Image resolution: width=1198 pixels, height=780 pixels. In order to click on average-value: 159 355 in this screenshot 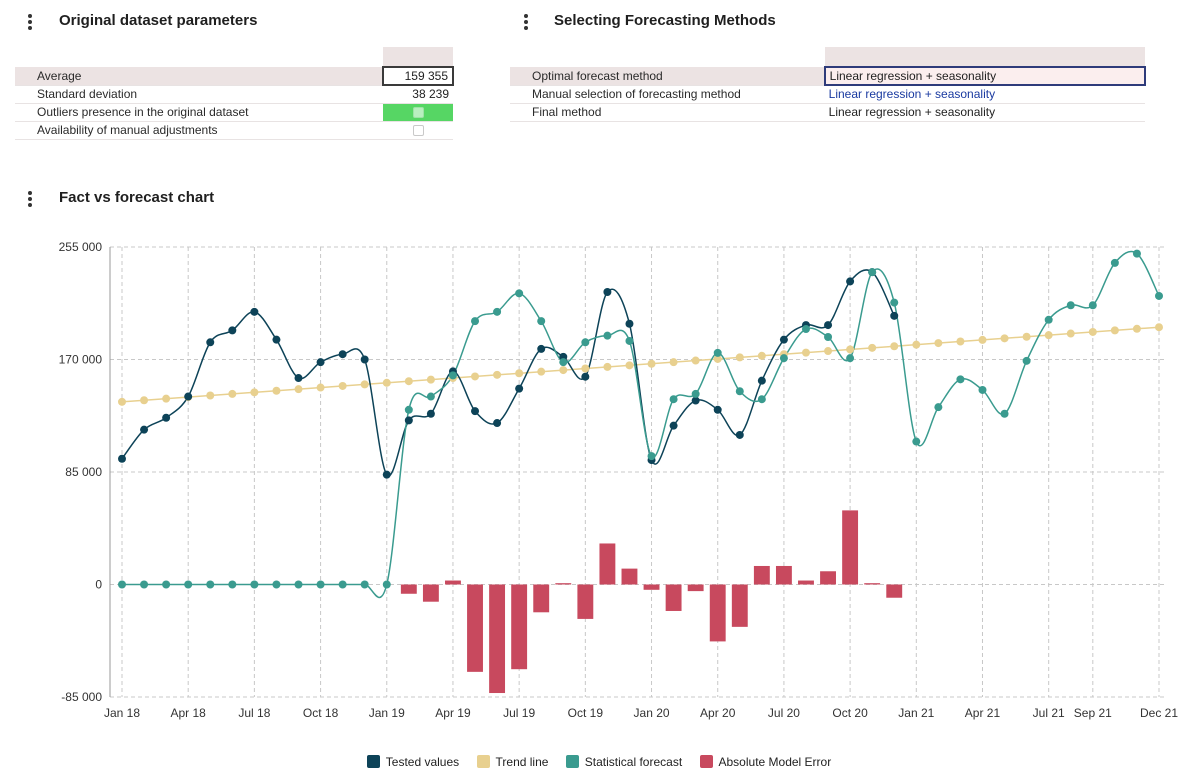, I will do `click(418, 76)`.